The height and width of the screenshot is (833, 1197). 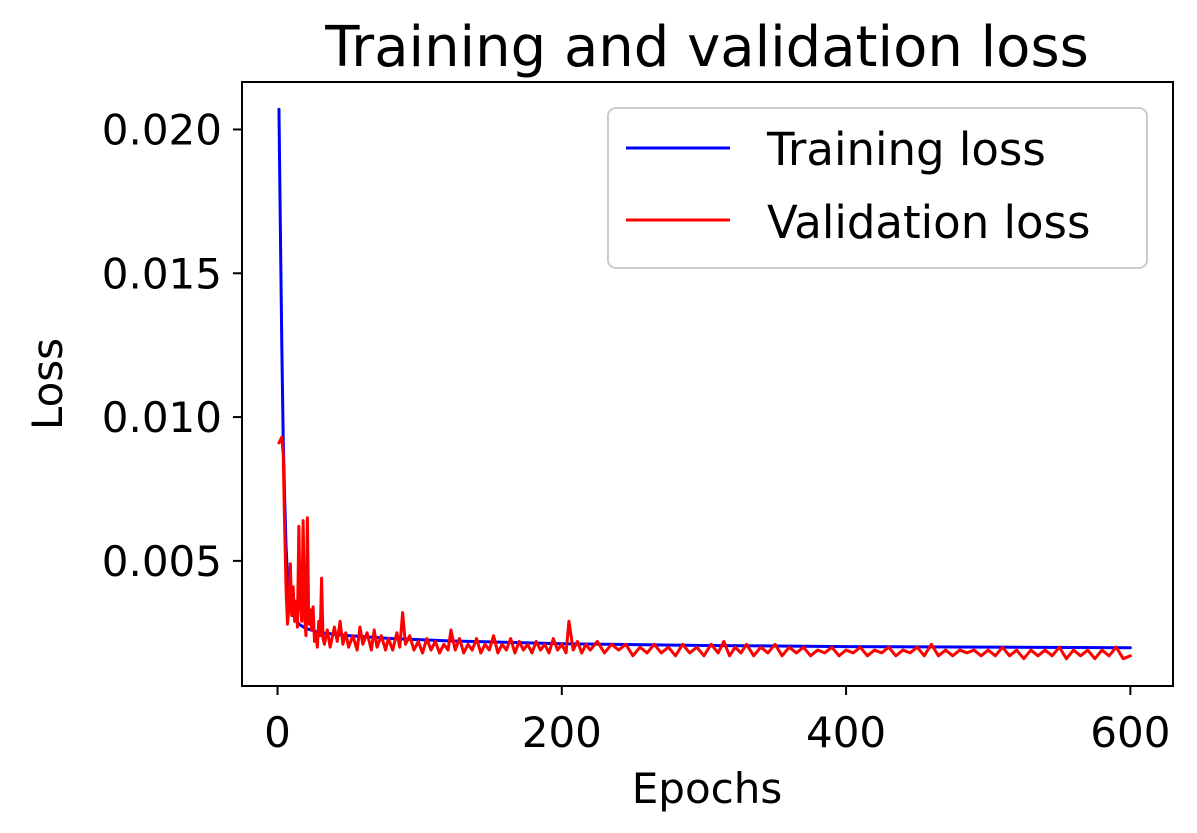 I want to click on legend-label-training-loss: Training loss, so click(x=906, y=149).